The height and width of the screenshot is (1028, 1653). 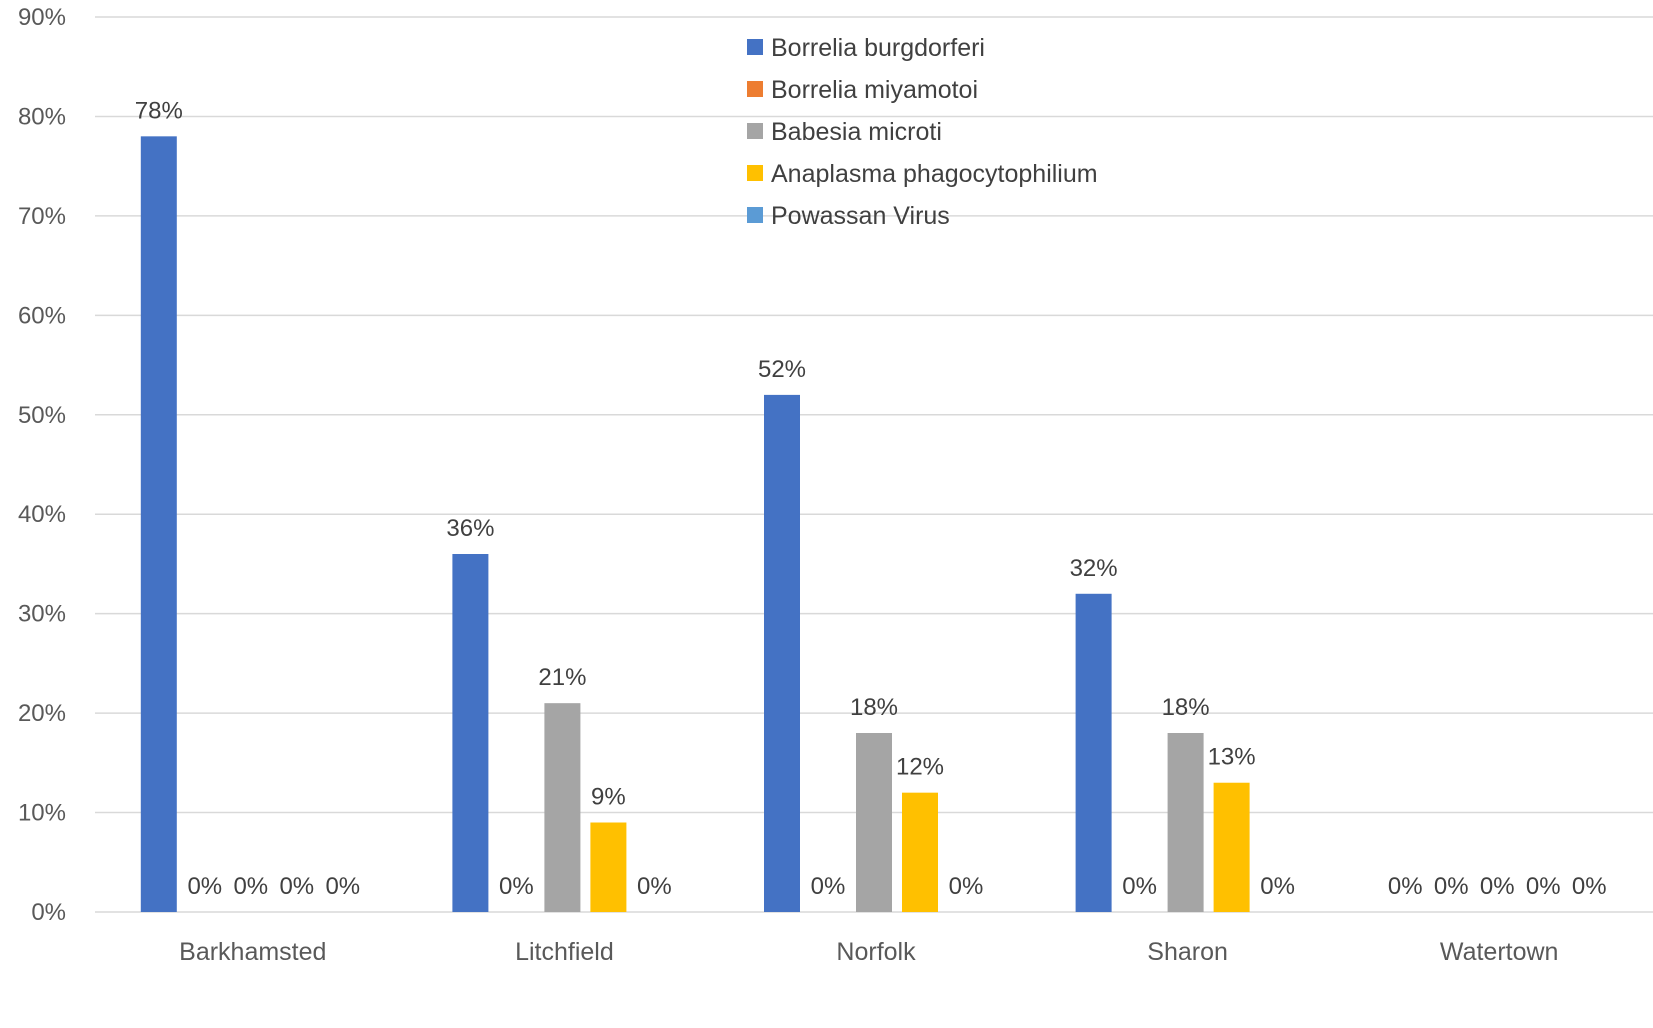 What do you see at coordinates (1499, 952) in the screenshot?
I see `x-tick-label: Watertown` at bounding box center [1499, 952].